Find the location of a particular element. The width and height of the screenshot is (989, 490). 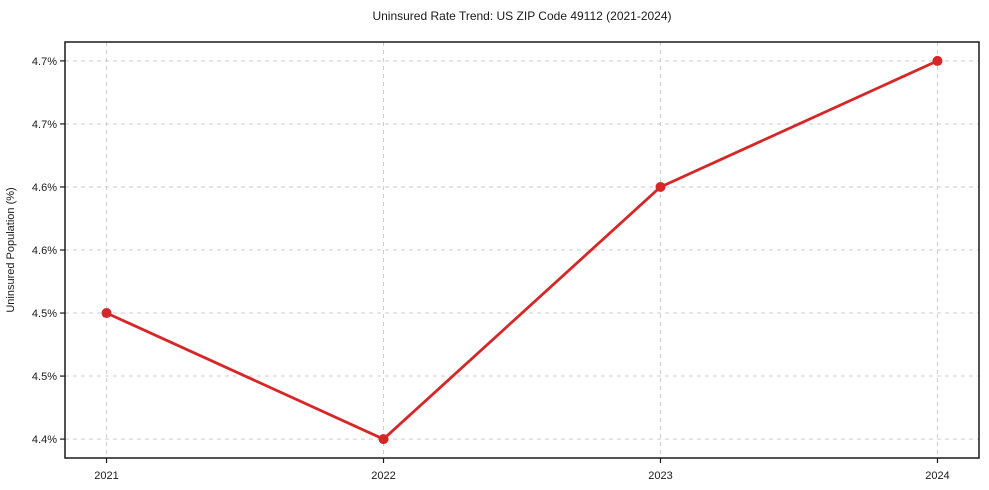

x-tick-label: 2023 is located at coordinates (660, 476).